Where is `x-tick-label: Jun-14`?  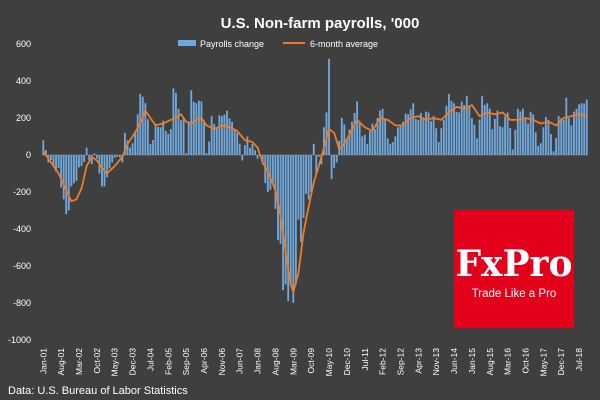 x-tick-label: Jun-14 is located at coordinates (454, 361).